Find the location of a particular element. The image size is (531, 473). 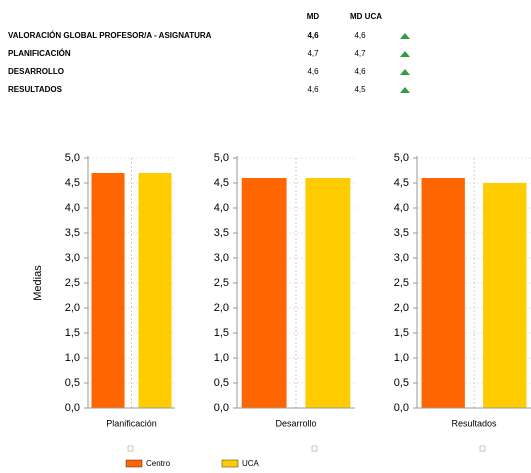

md-value: 4,7 is located at coordinates (313, 53).